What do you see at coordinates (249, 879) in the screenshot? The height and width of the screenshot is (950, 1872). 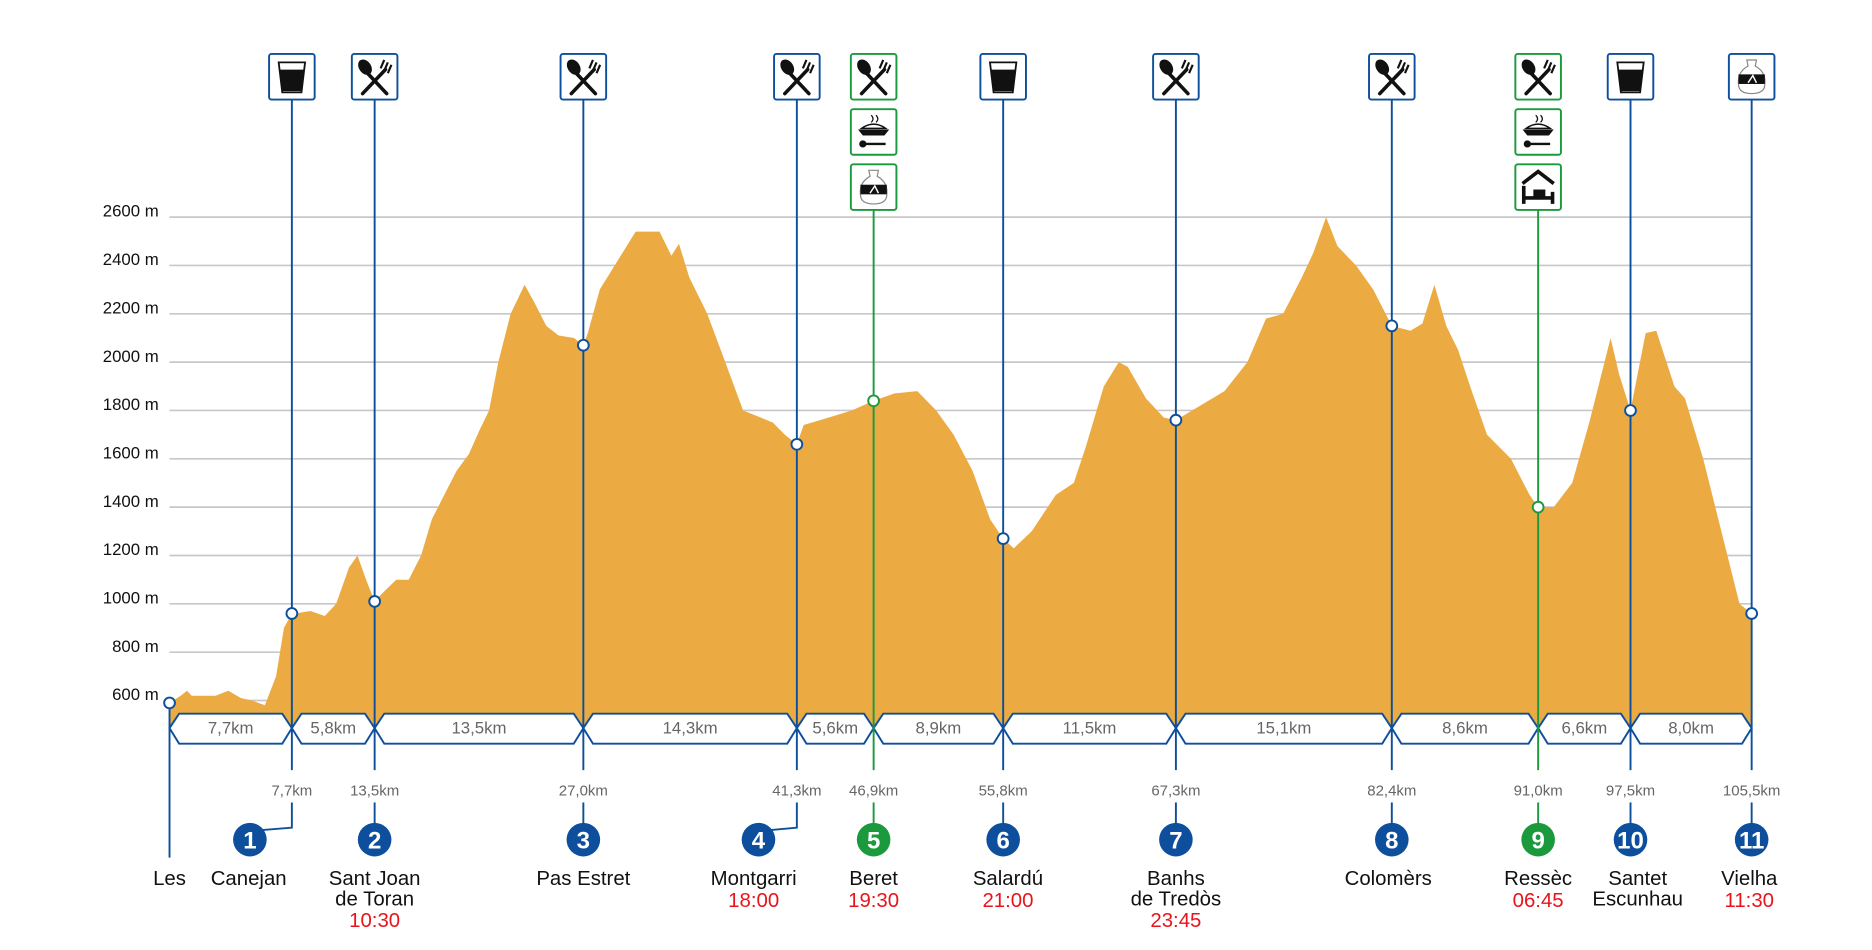 I see `waypoint-name: Canejan` at bounding box center [249, 879].